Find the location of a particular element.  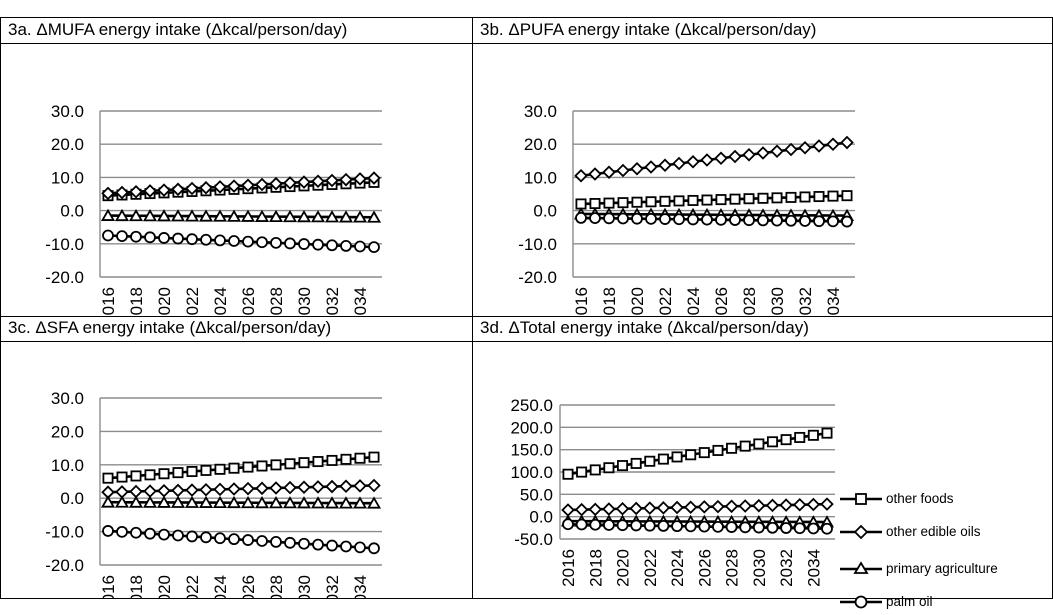

y-tick-label: -50.0 is located at coordinates (533, 539).